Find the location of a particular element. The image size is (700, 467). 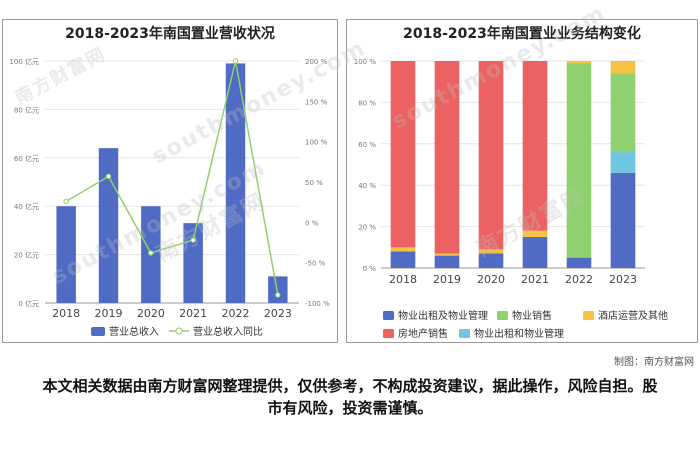

y-right-tick-label: 150 % is located at coordinates (316, 102).